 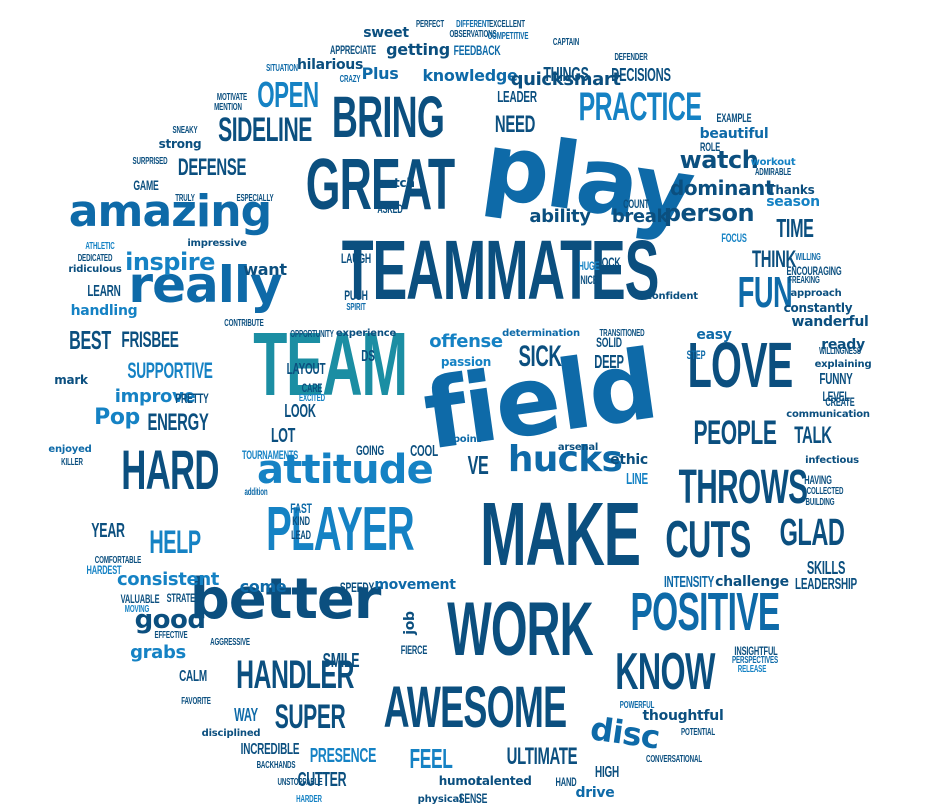 I want to click on word-truly: TRULY, so click(x=185, y=198).